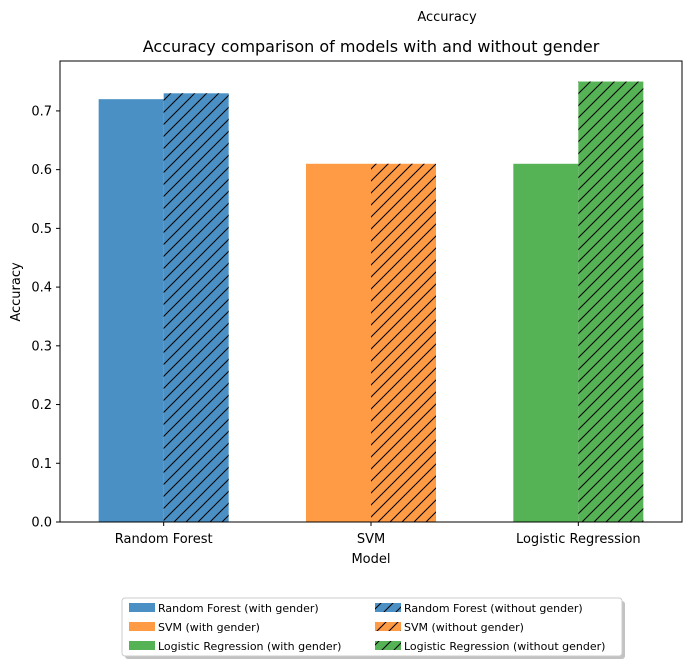 The image size is (691, 667). What do you see at coordinates (249, 646) in the screenshot?
I see `legend-label: Logistic Regression (with gender)` at bounding box center [249, 646].